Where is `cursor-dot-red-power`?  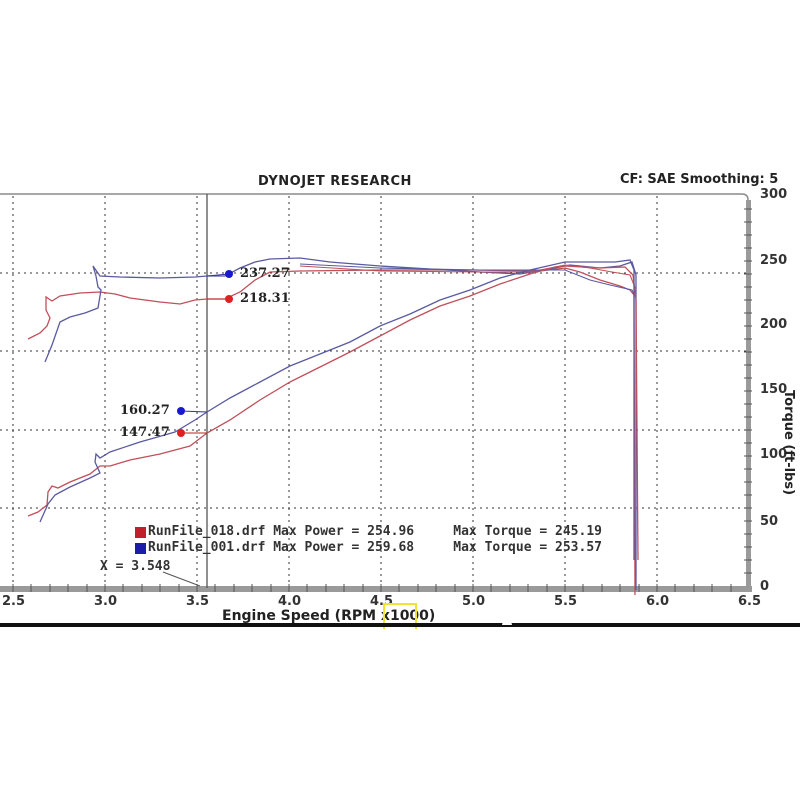
cursor-dot-red-power is located at coordinates (181, 433).